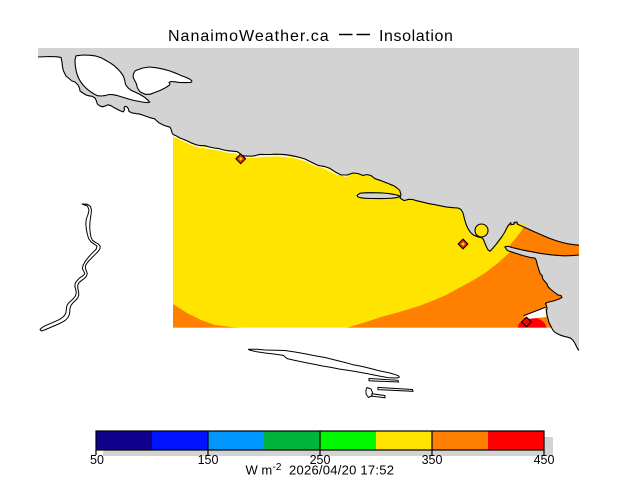 This screenshot has height=480, width=640. What do you see at coordinates (208, 460) in the screenshot?
I see `svg-text: 150` at bounding box center [208, 460].